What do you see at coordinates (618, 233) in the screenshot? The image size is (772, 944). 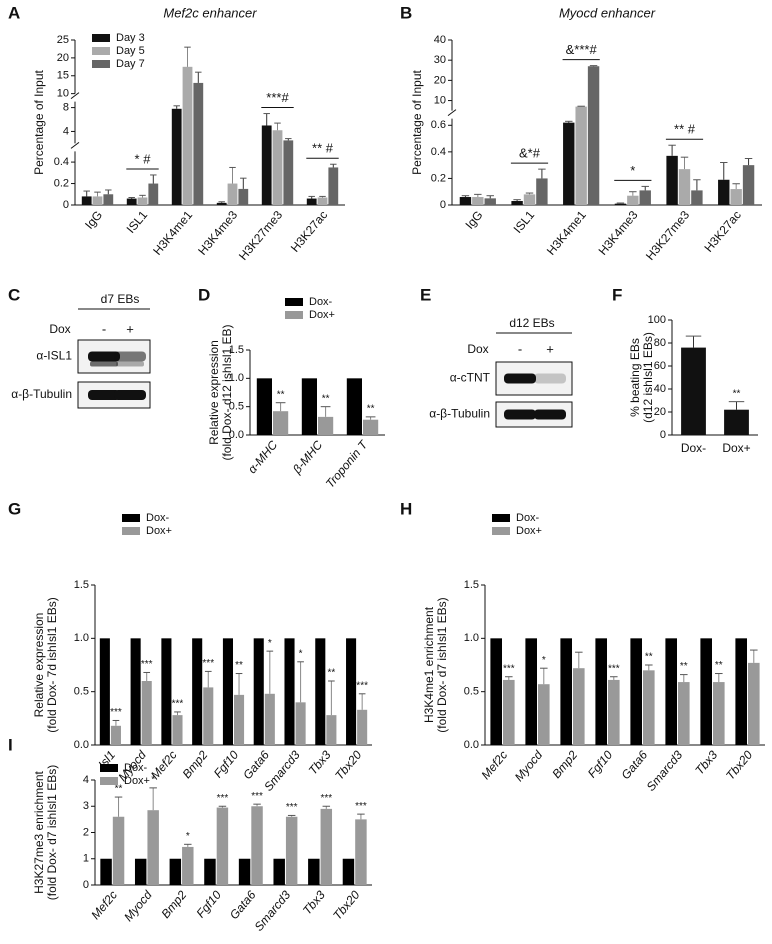 I see `x-tick-label: H3K4me3` at bounding box center [618, 233].